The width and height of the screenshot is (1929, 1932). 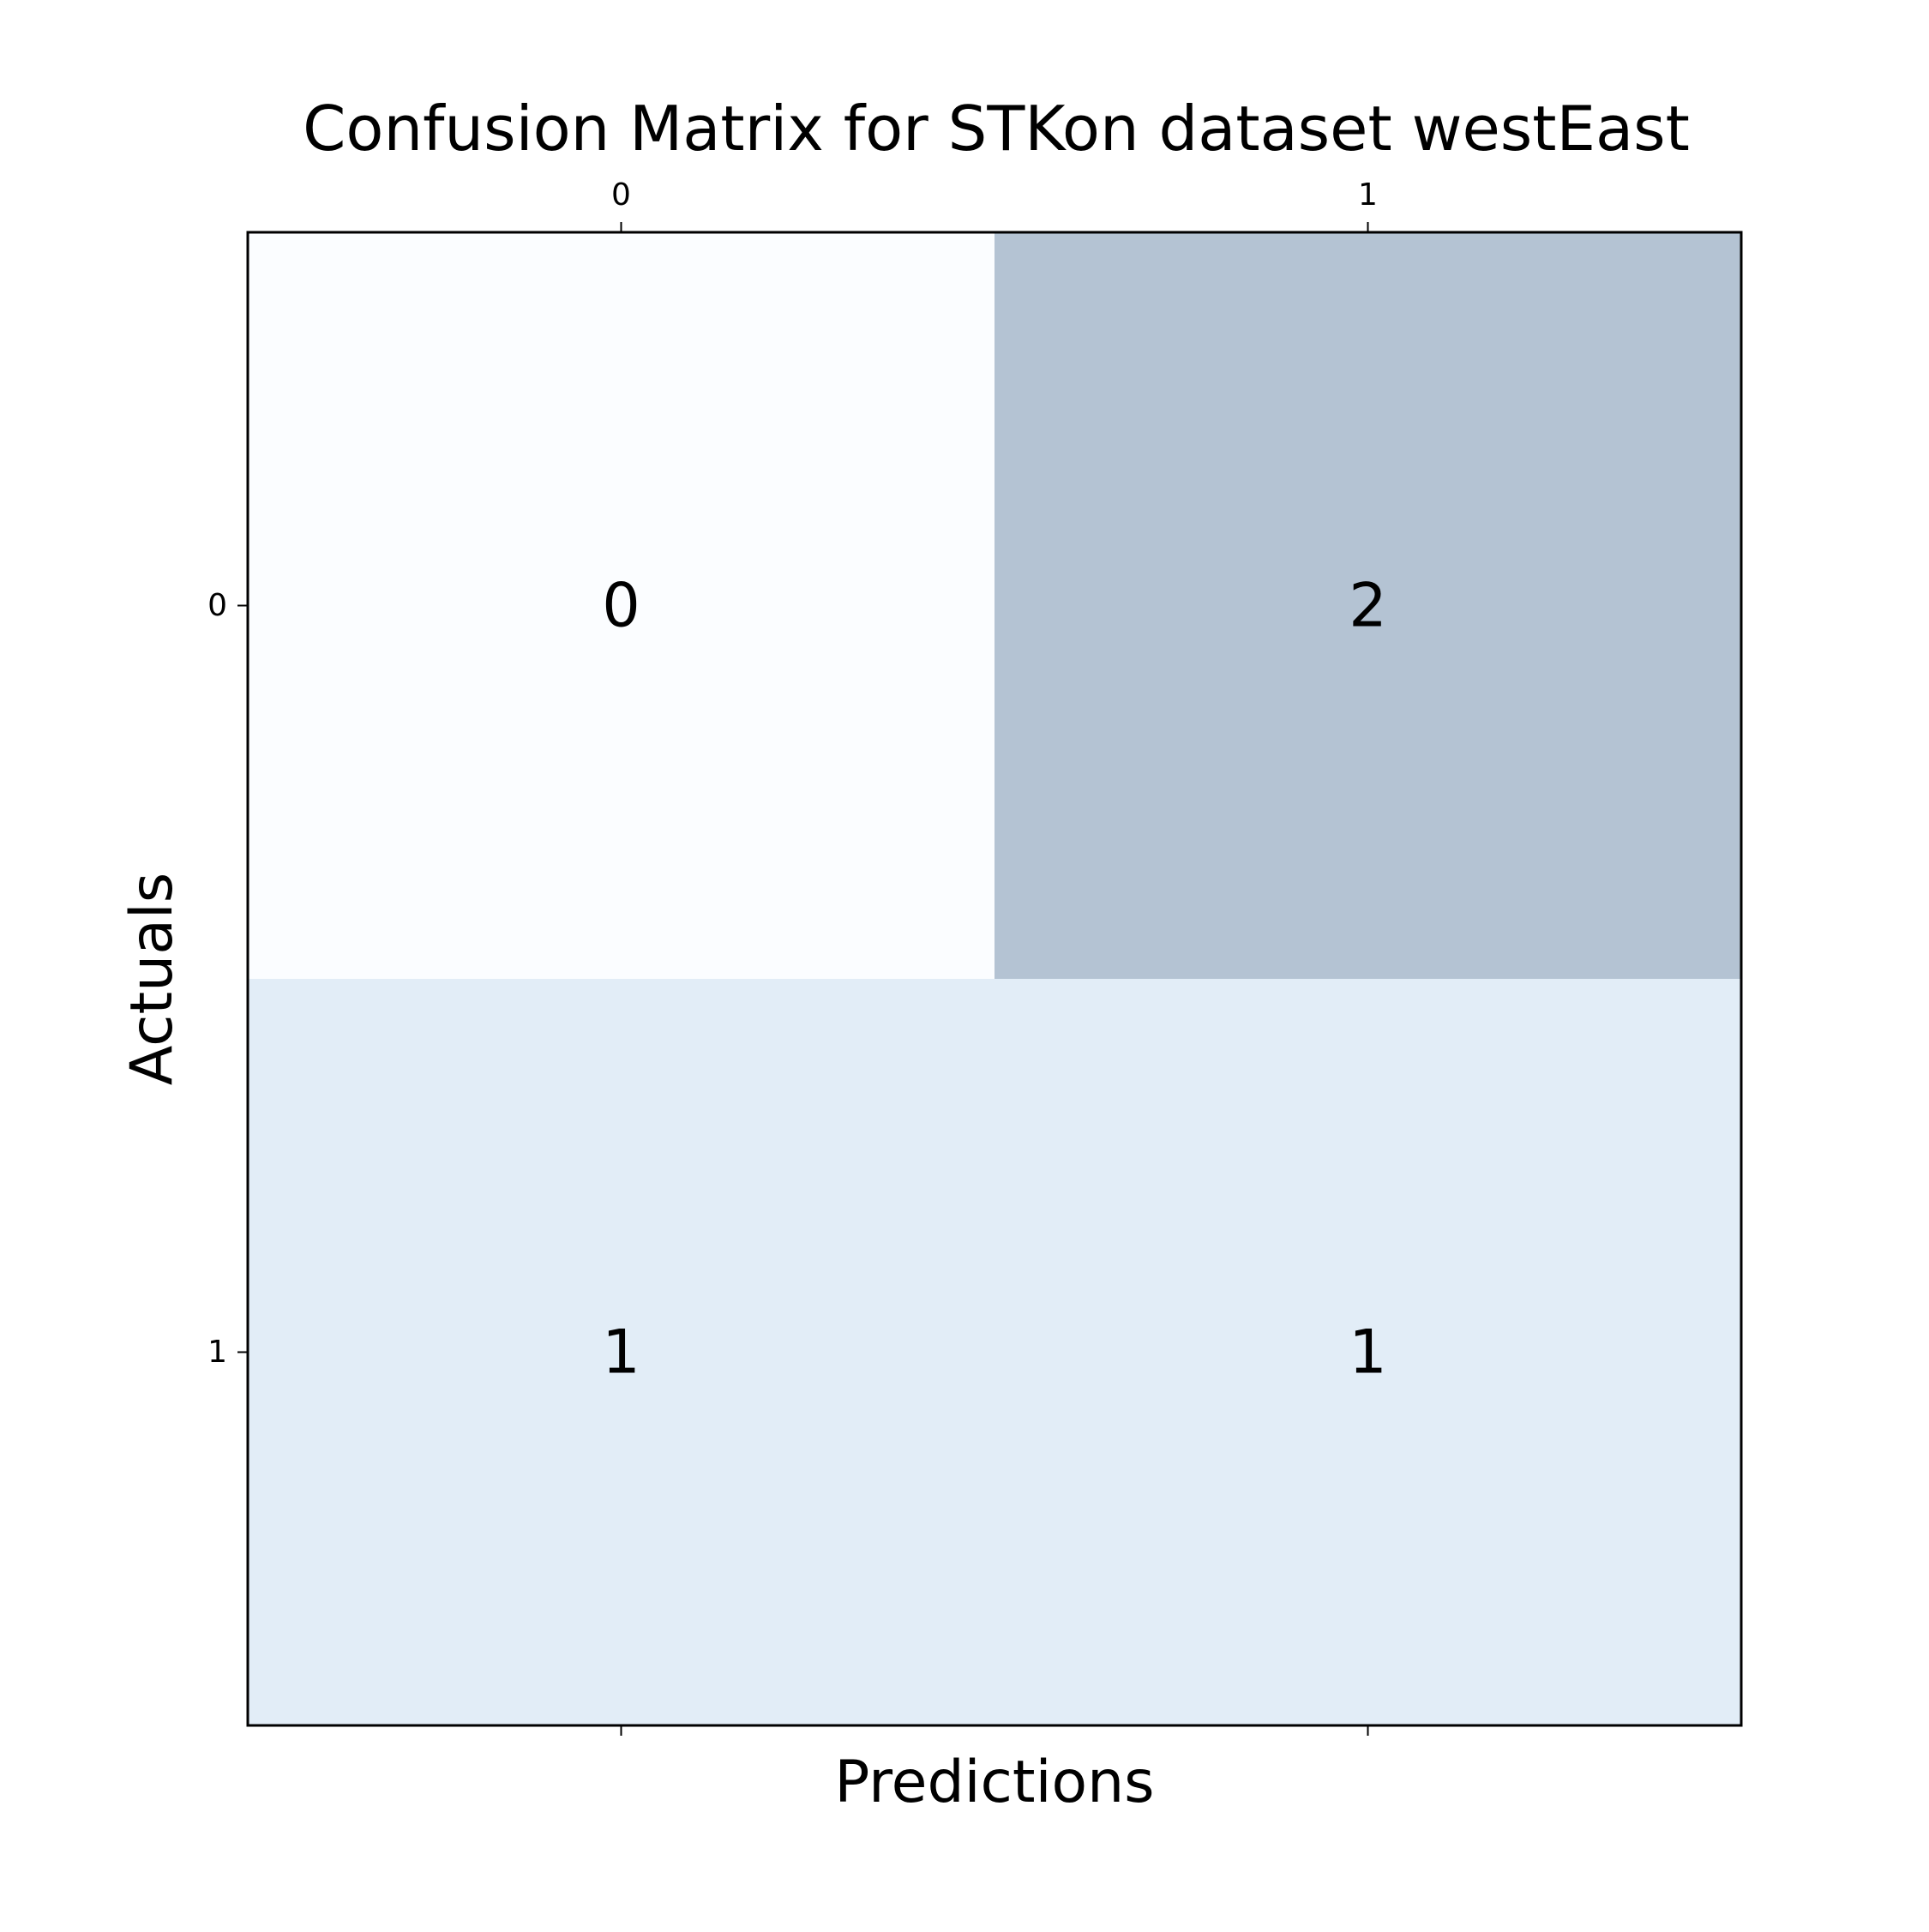 I want to click on heatmap-cell-r0-c1, so click(x=1368, y=605).